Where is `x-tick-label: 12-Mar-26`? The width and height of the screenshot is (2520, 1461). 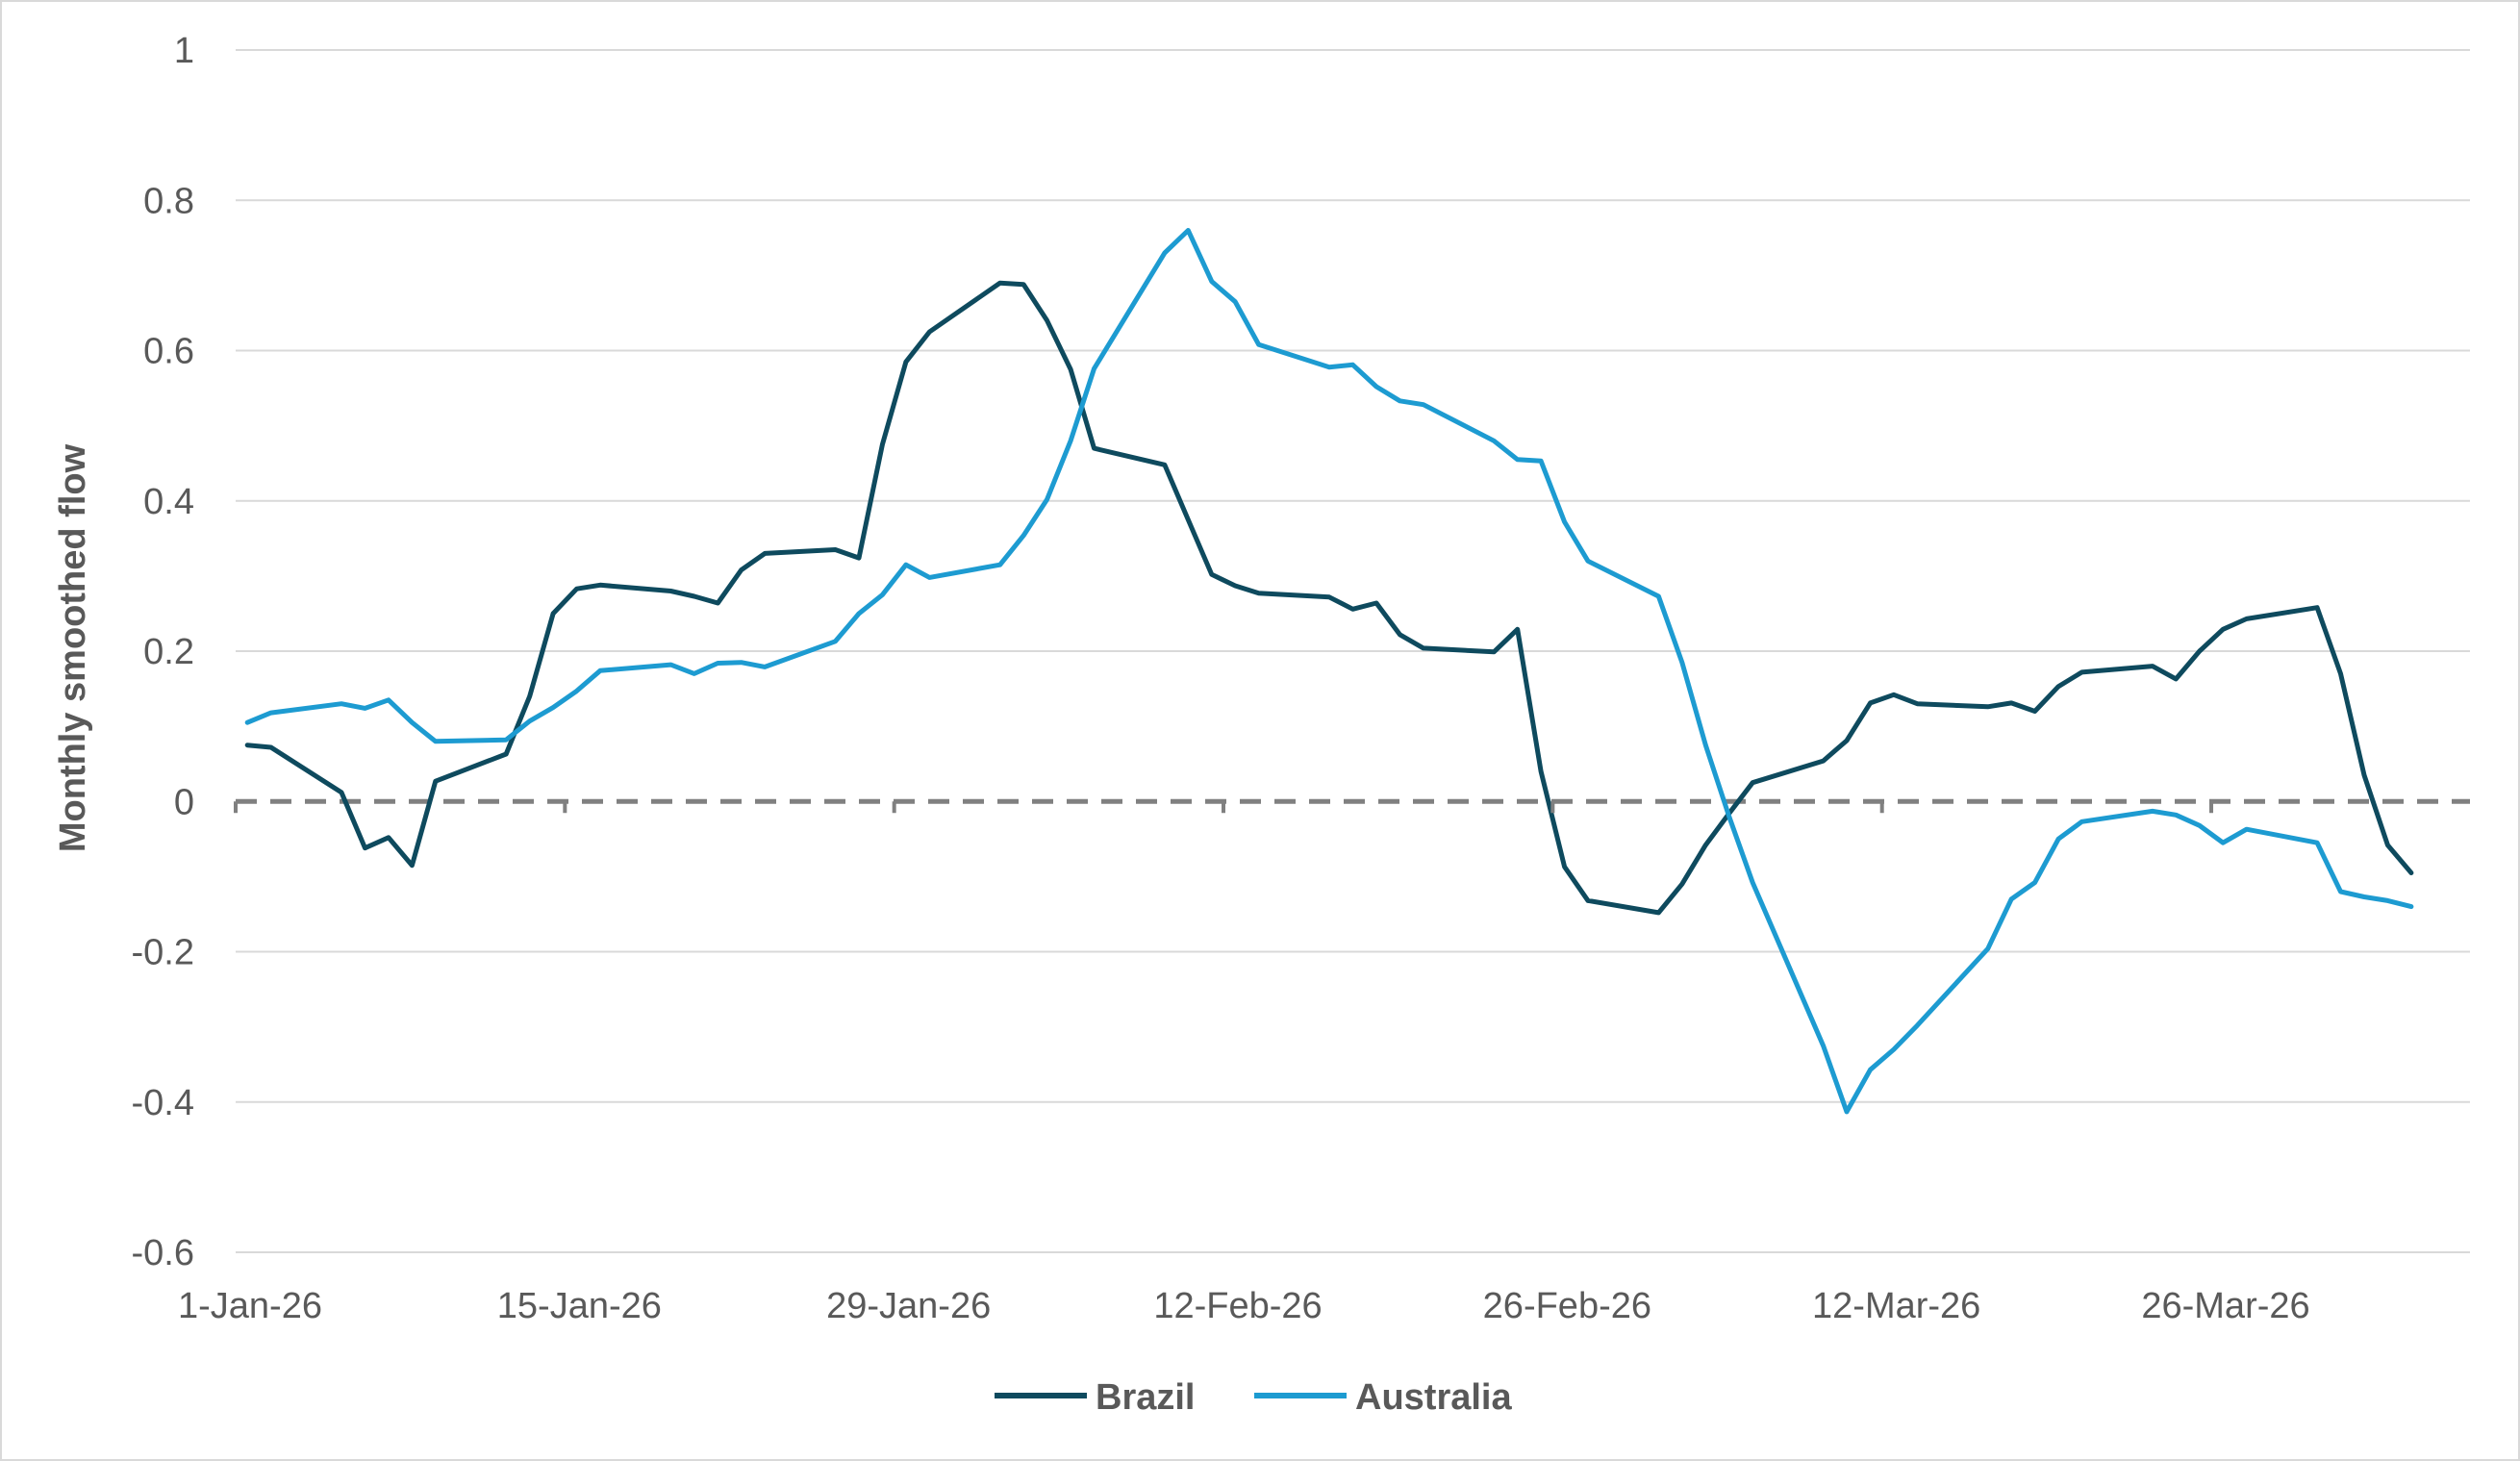
x-tick-label: 12-Mar-26 is located at coordinates (1896, 1306).